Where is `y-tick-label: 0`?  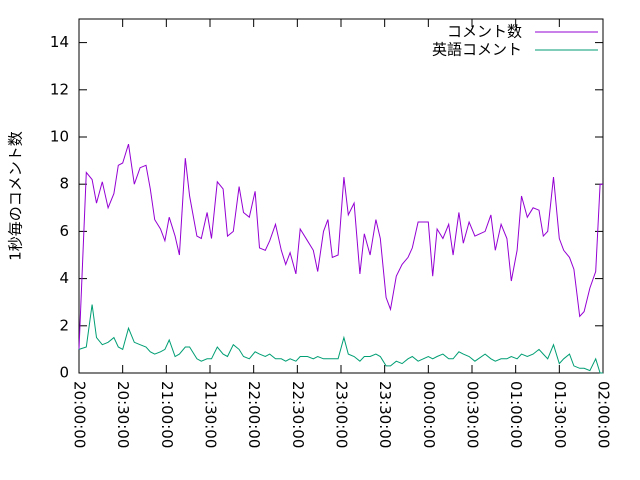 y-tick-label: 0 is located at coordinates (64, 373).